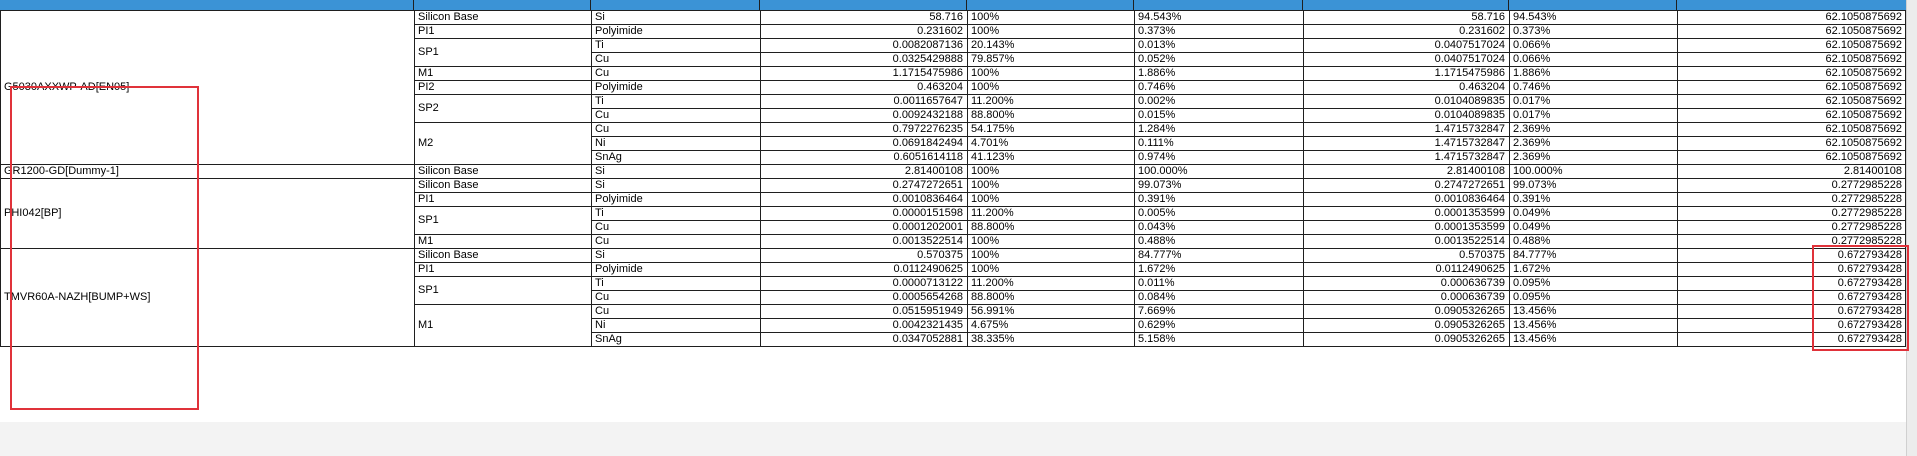  I want to click on value-cell: 0.015%, so click(1157, 115).